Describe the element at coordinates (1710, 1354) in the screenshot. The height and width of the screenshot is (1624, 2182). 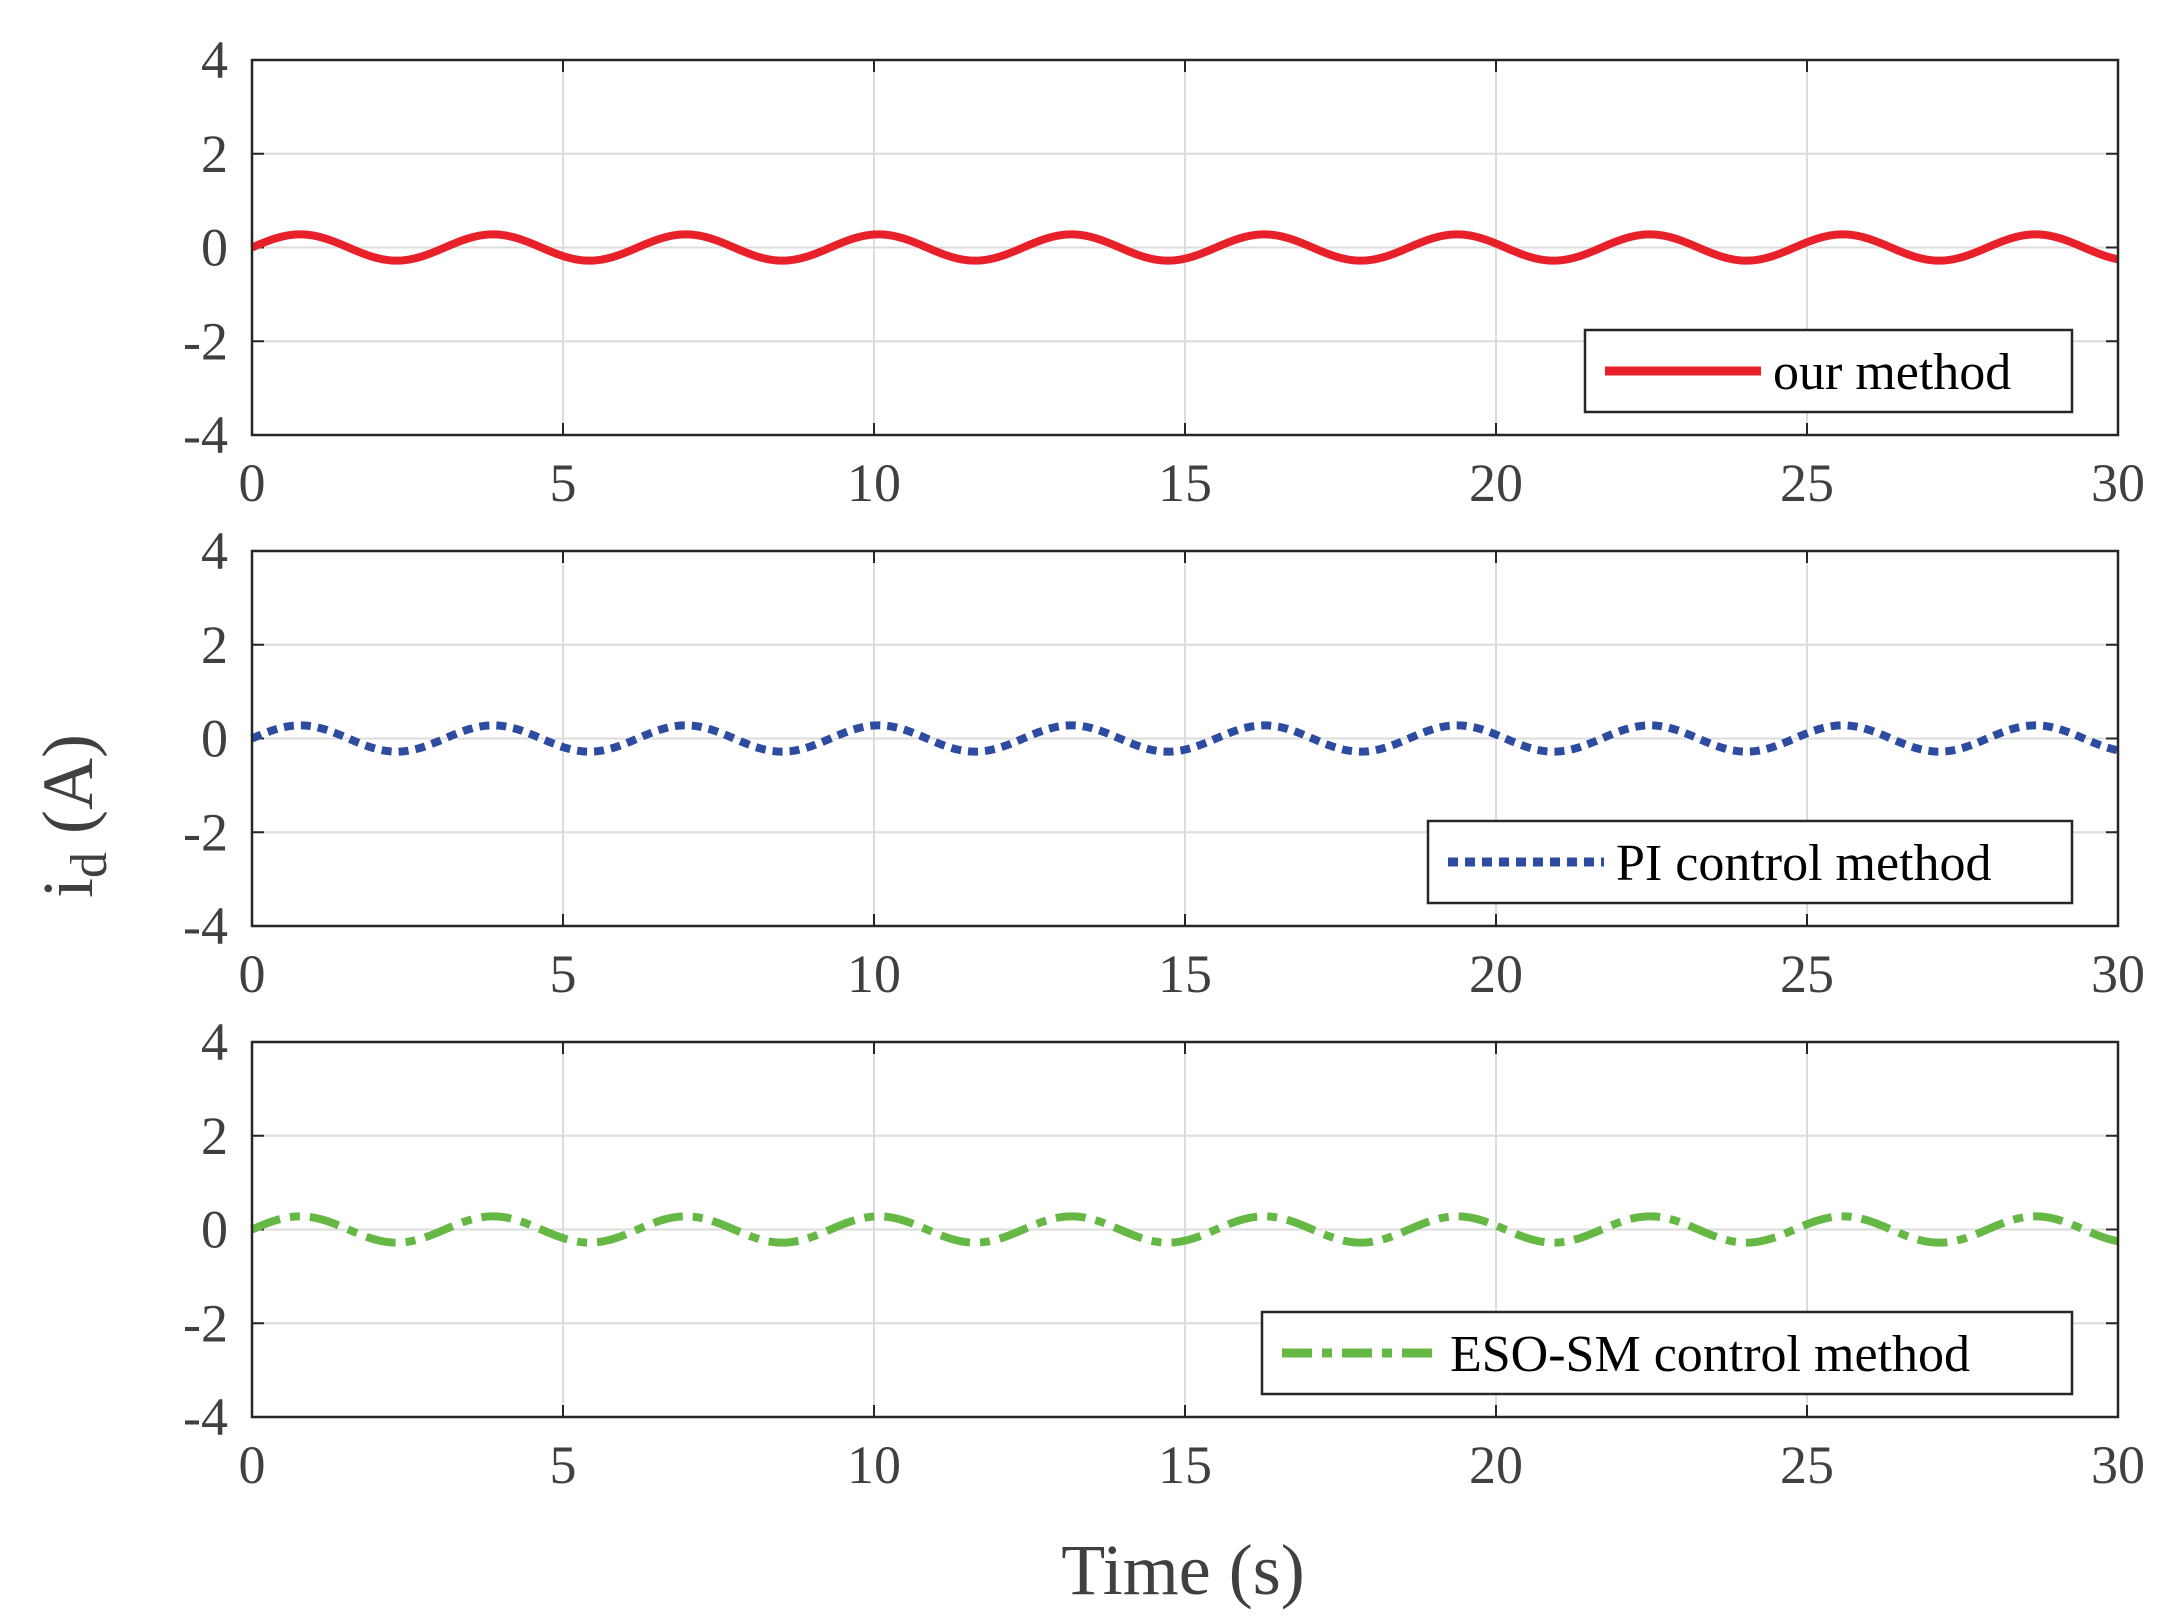
I see `legend-label: ESO-SM control method` at that location.